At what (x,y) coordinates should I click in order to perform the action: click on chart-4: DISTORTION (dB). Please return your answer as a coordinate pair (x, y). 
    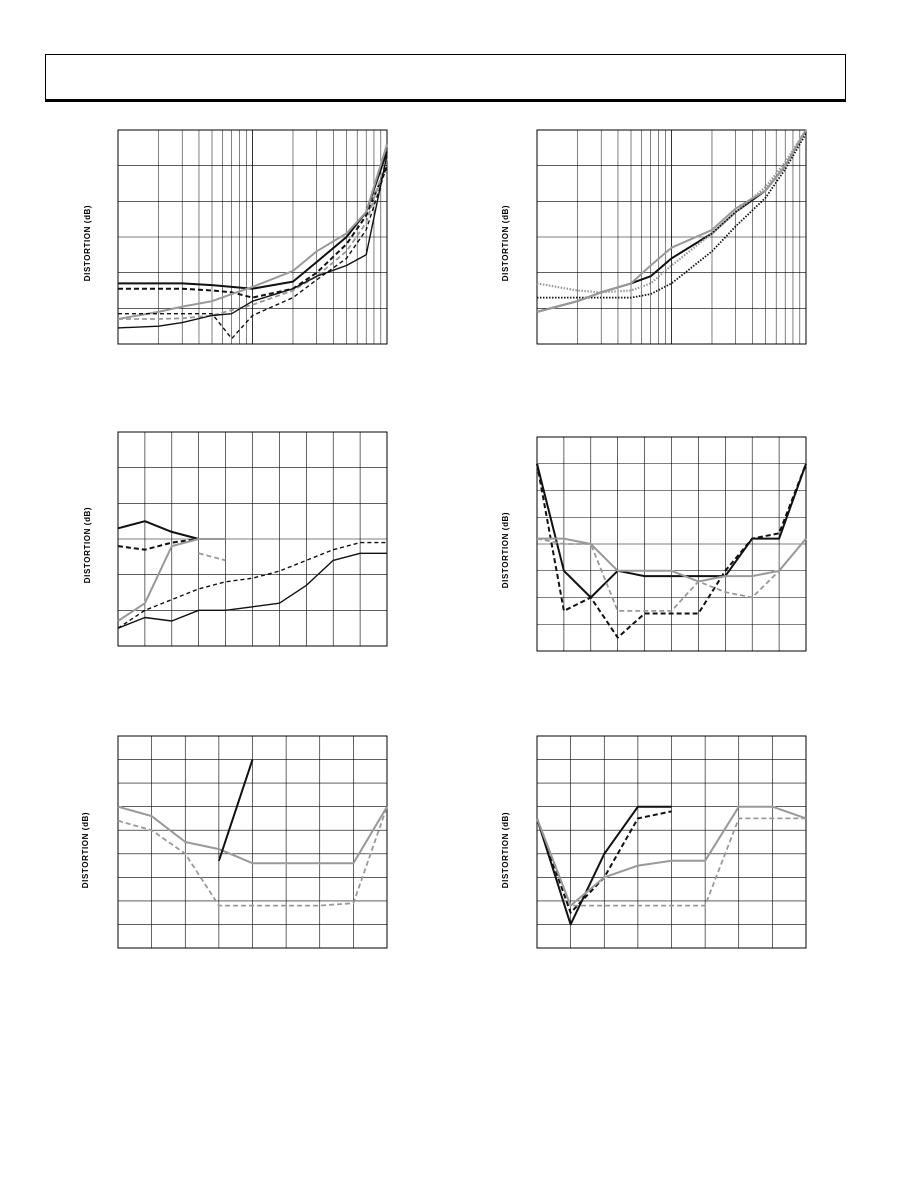
    Looking at the image, I should click on (654, 544).